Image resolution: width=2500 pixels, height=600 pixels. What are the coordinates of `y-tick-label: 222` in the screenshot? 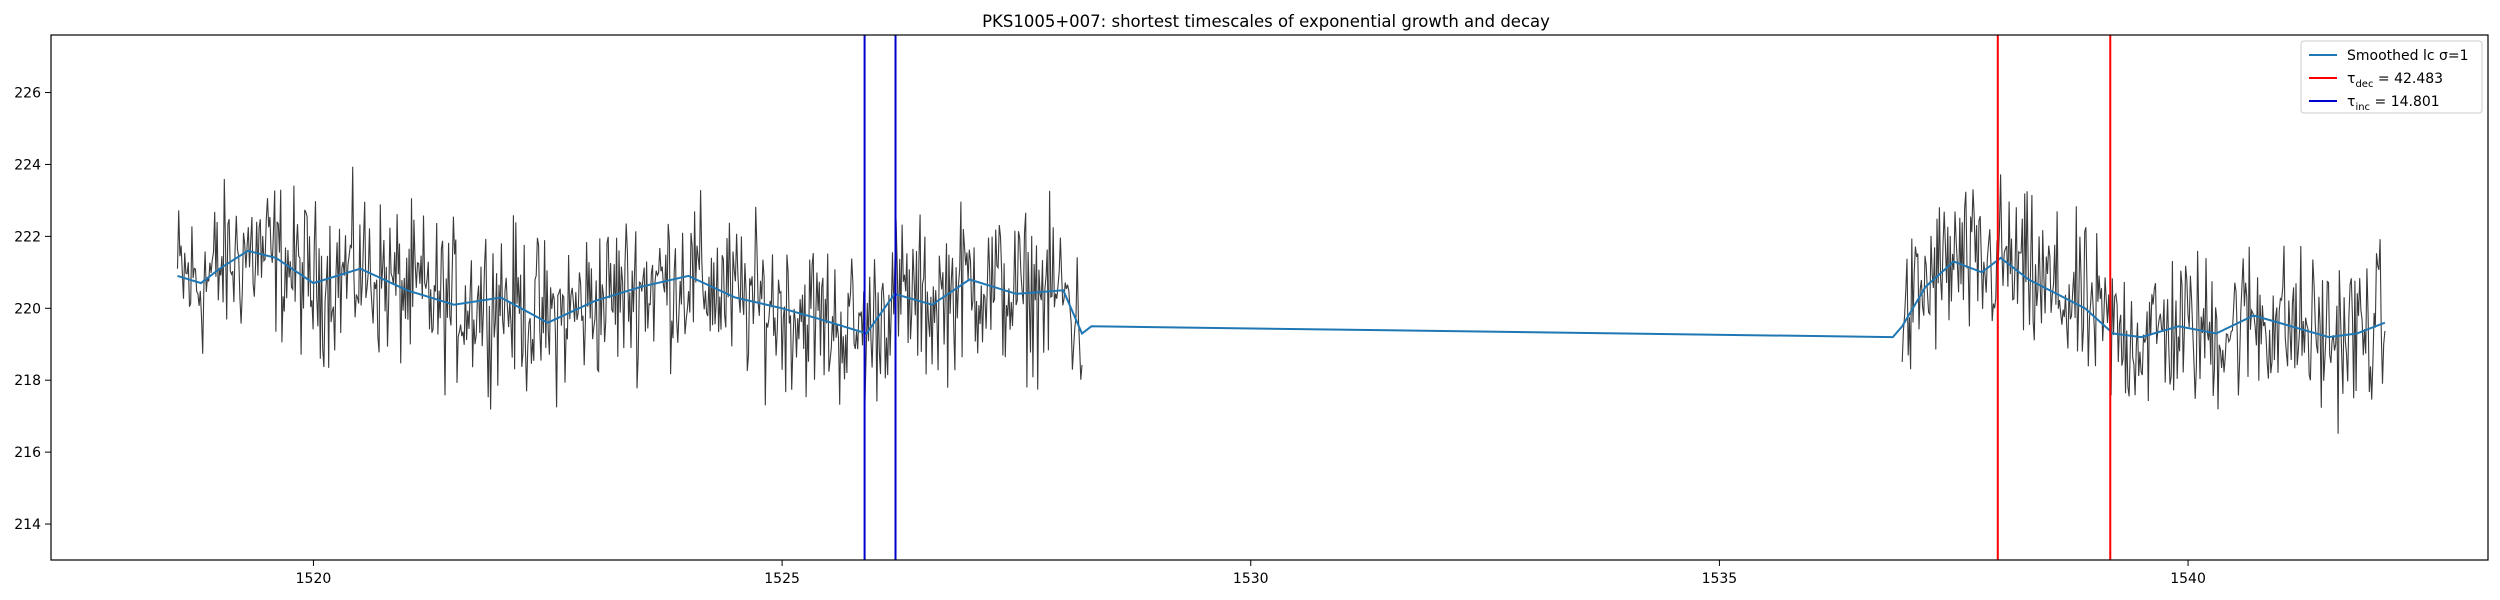 It's located at (27, 237).